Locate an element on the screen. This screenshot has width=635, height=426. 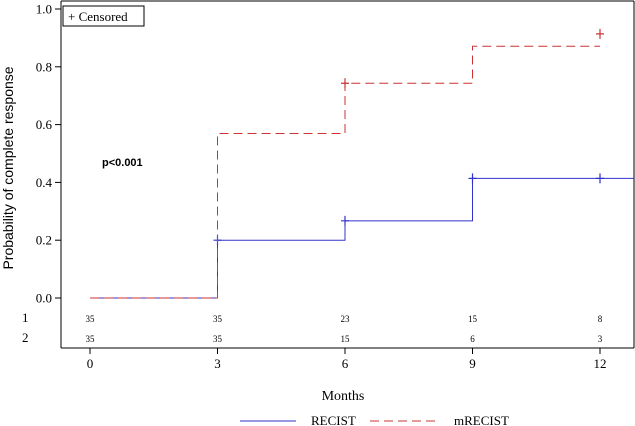
y-tick-label: 0.6 is located at coordinates (44, 124).